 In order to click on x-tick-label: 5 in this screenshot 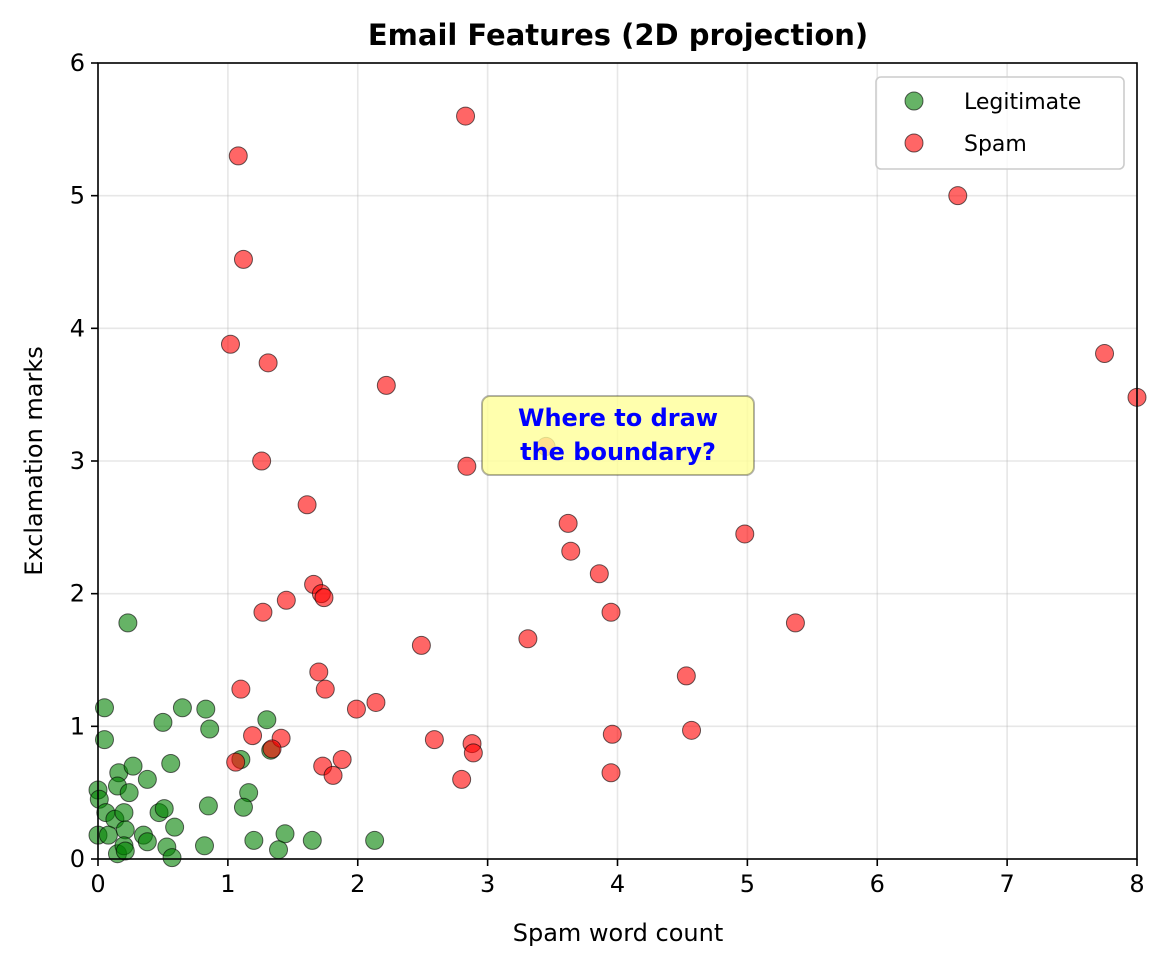, I will do `click(747, 884)`.